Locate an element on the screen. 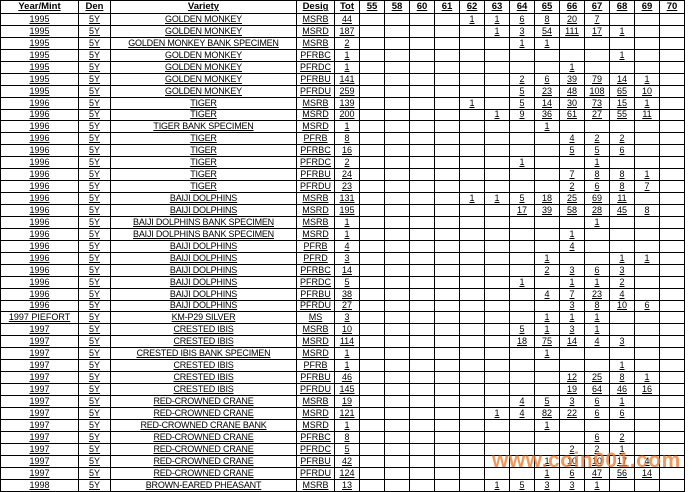  cell-grade-65: 18 is located at coordinates (547, 198).